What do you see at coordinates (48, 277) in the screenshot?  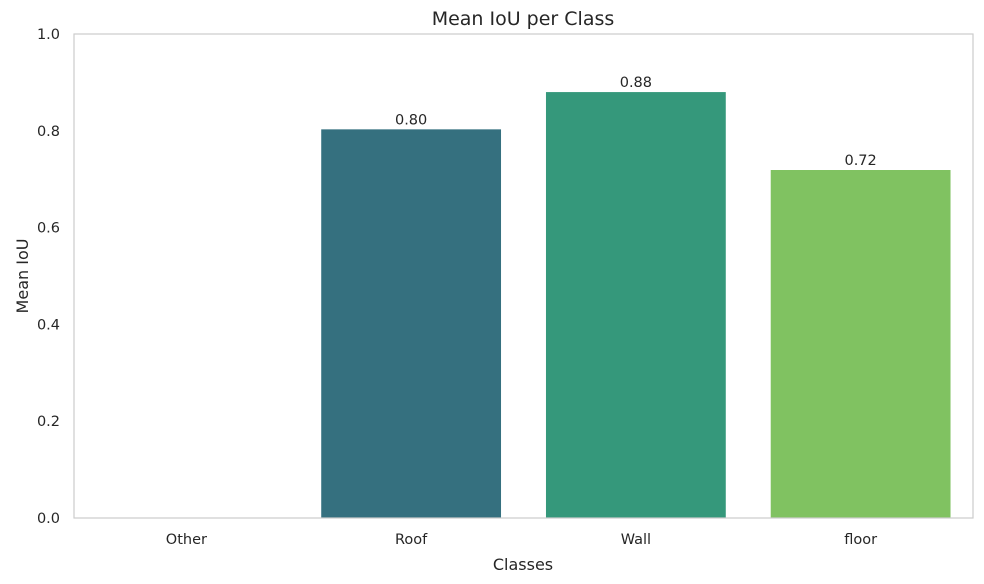 I see `y-axis-ticks: 0.0 0.2 0.4 0.6 0.8 1.0` at bounding box center [48, 277].